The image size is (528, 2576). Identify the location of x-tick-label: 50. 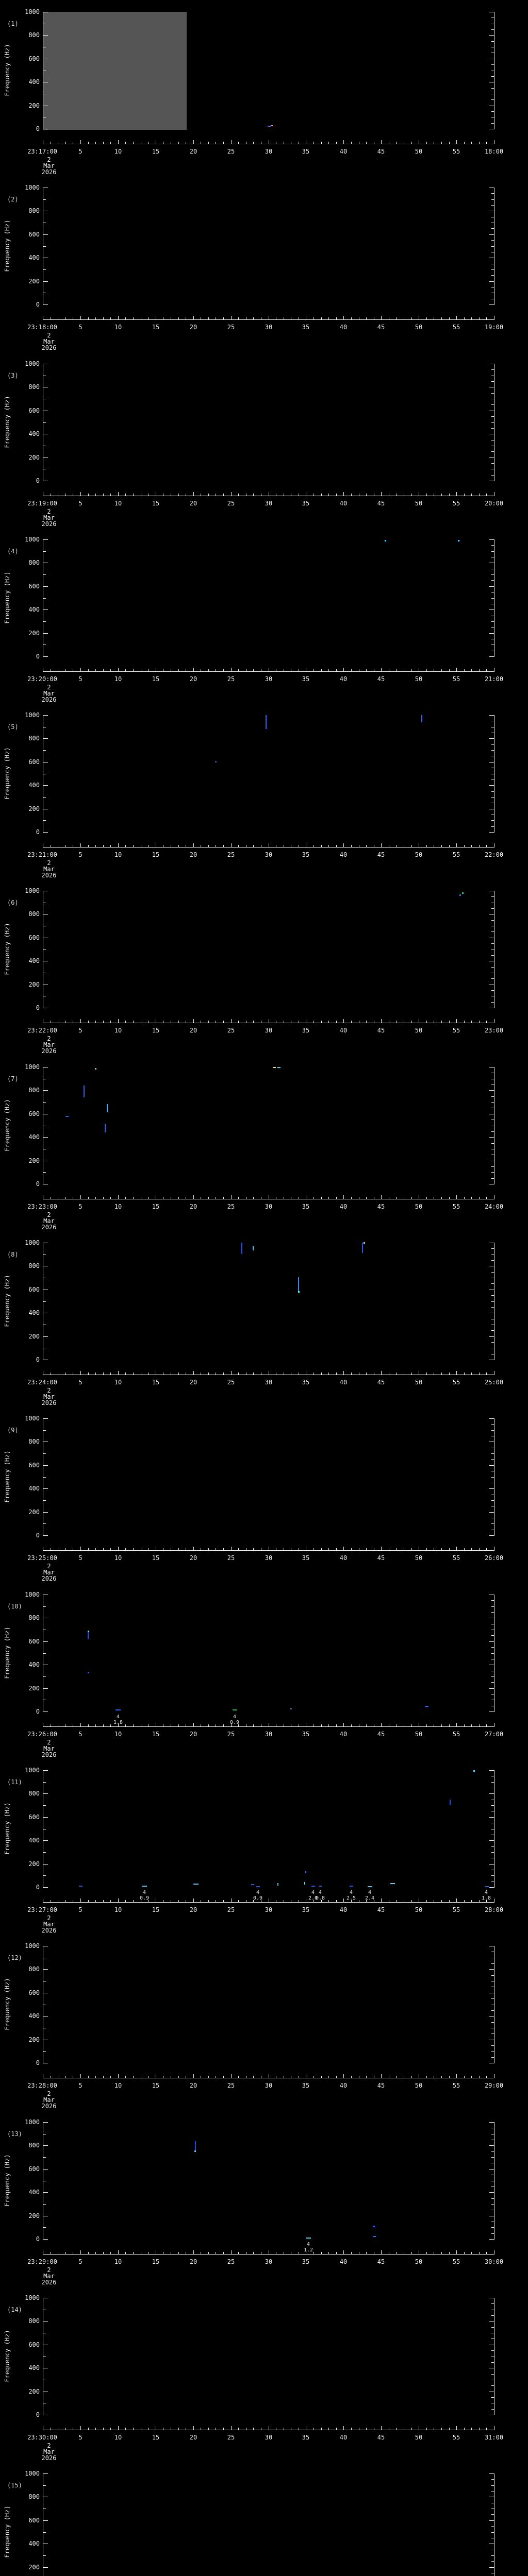
(419, 2437).